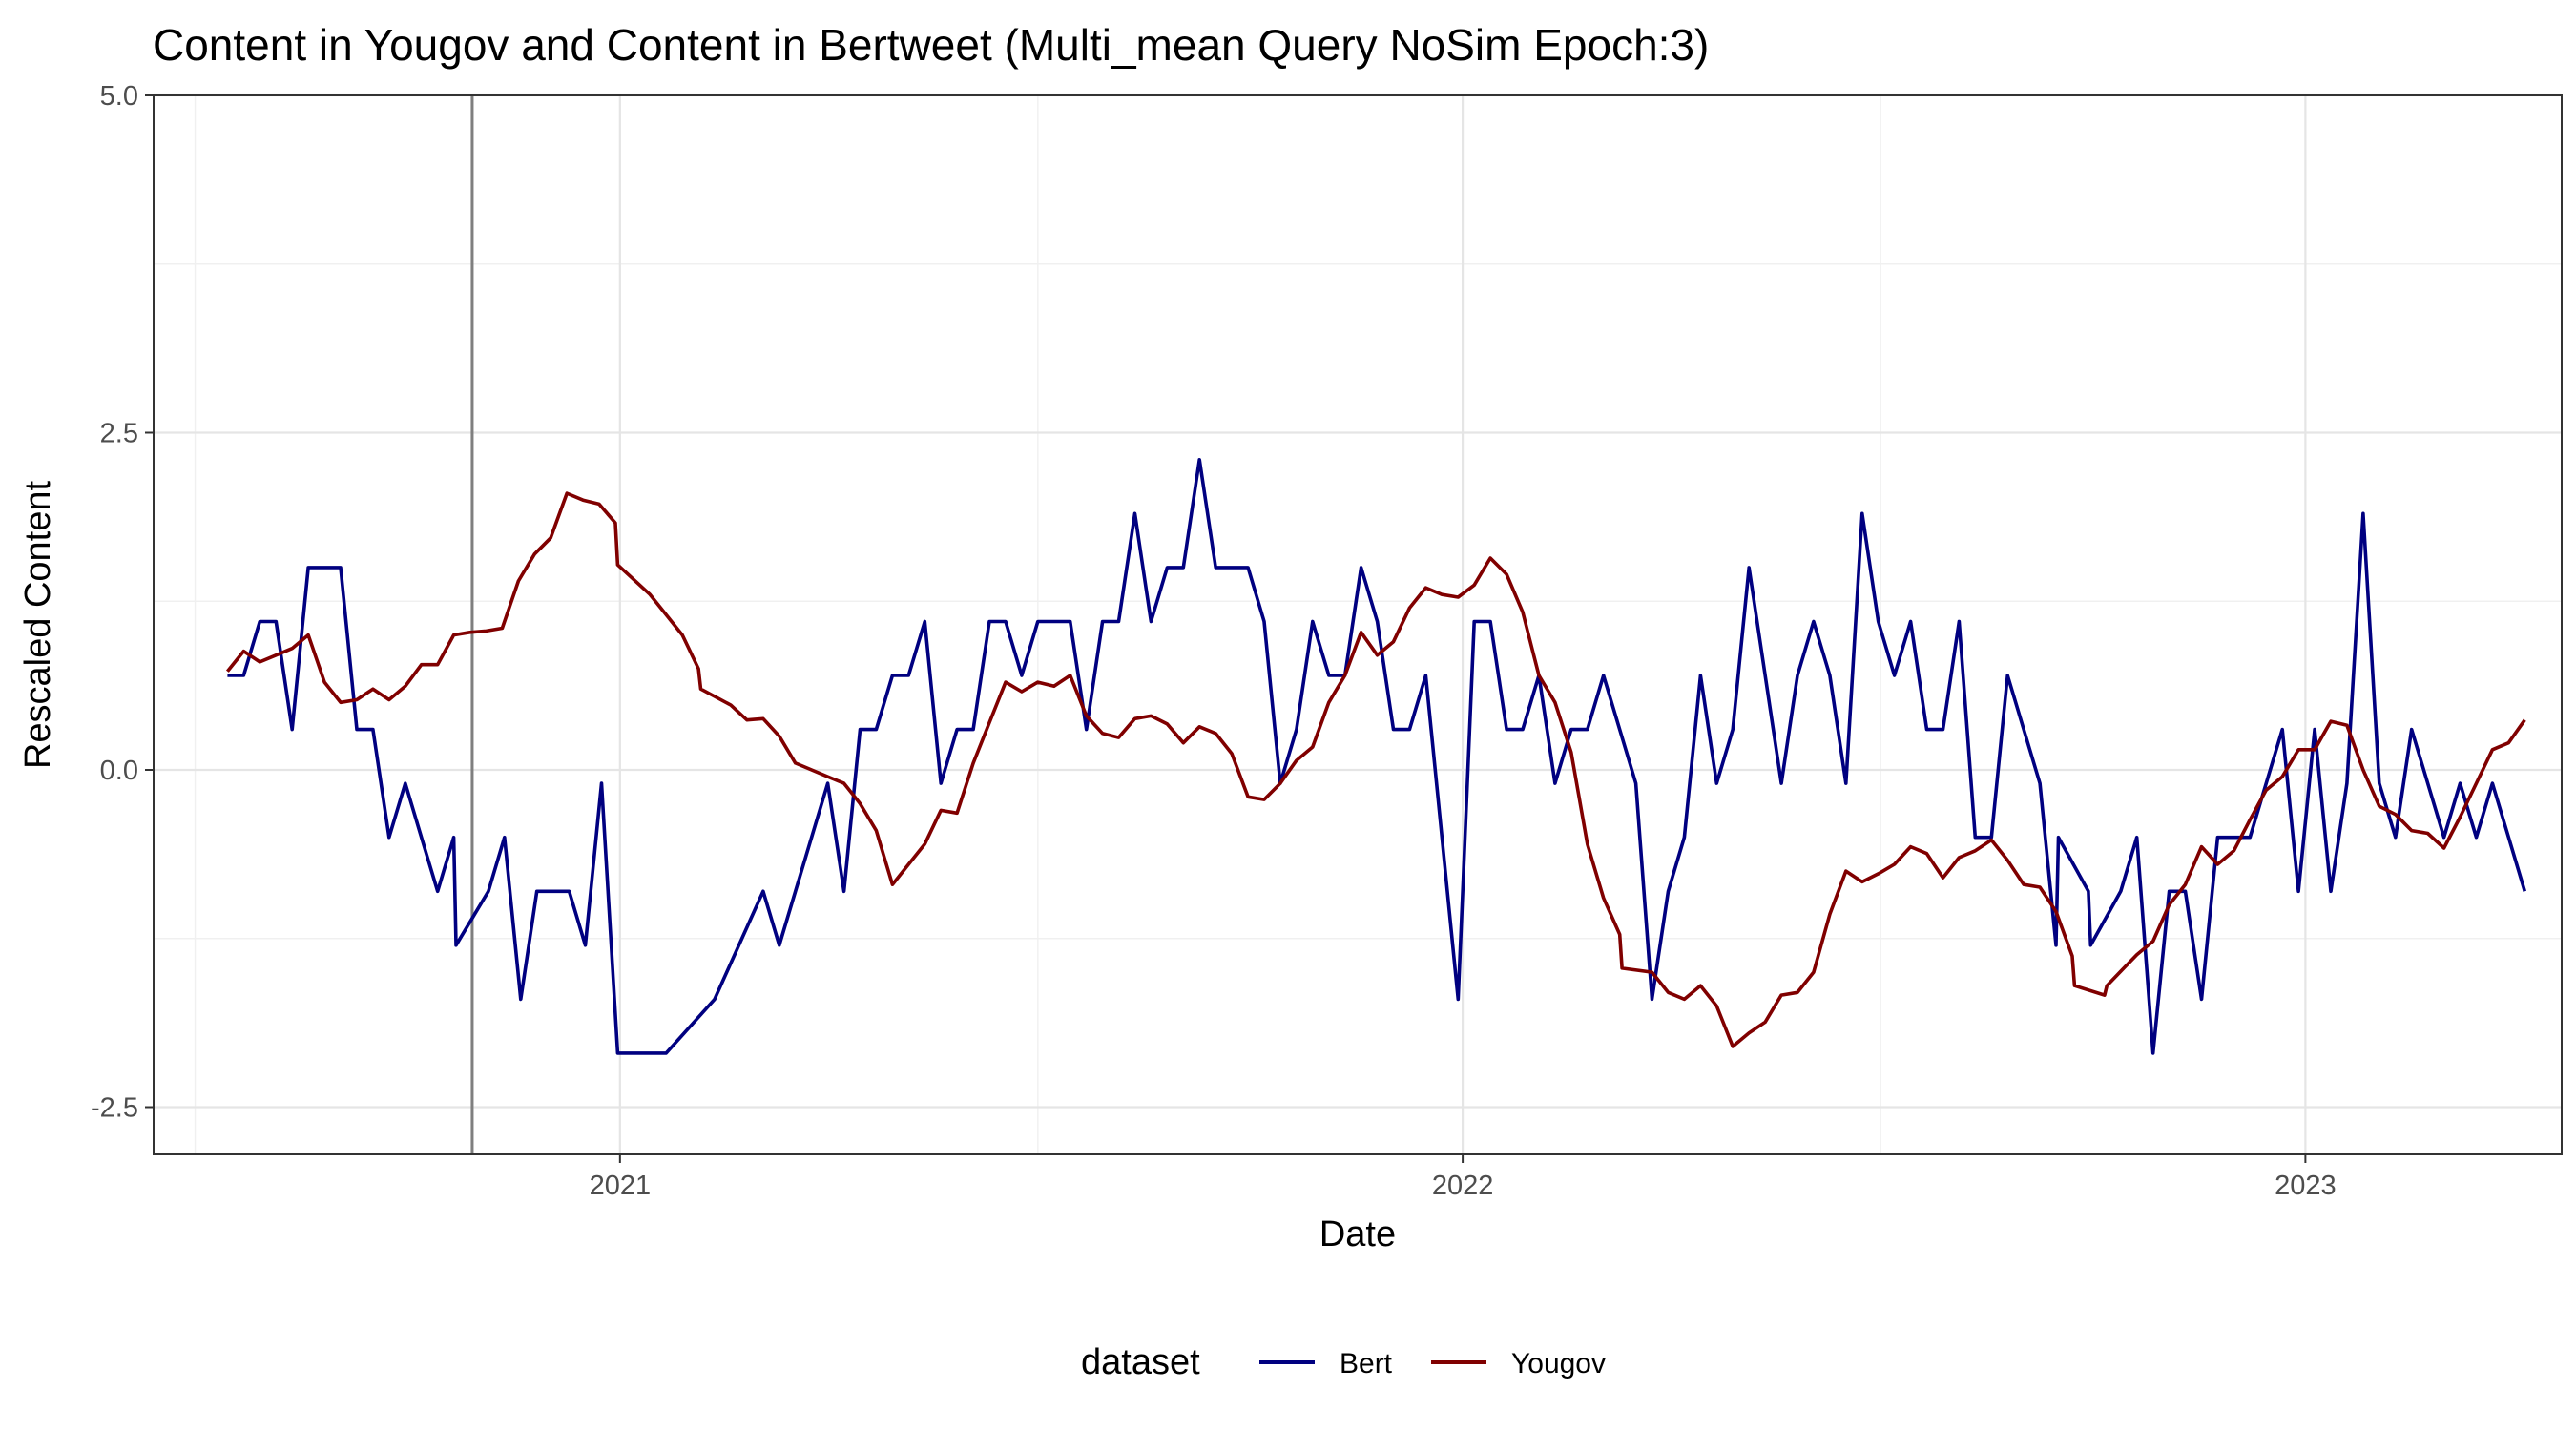 The width and height of the screenshot is (2576, 1431). What do you see at coordinates (119, 771) in the screenshot?
I see `y-tick-label: 0.0` at bounding box center [119, 771].